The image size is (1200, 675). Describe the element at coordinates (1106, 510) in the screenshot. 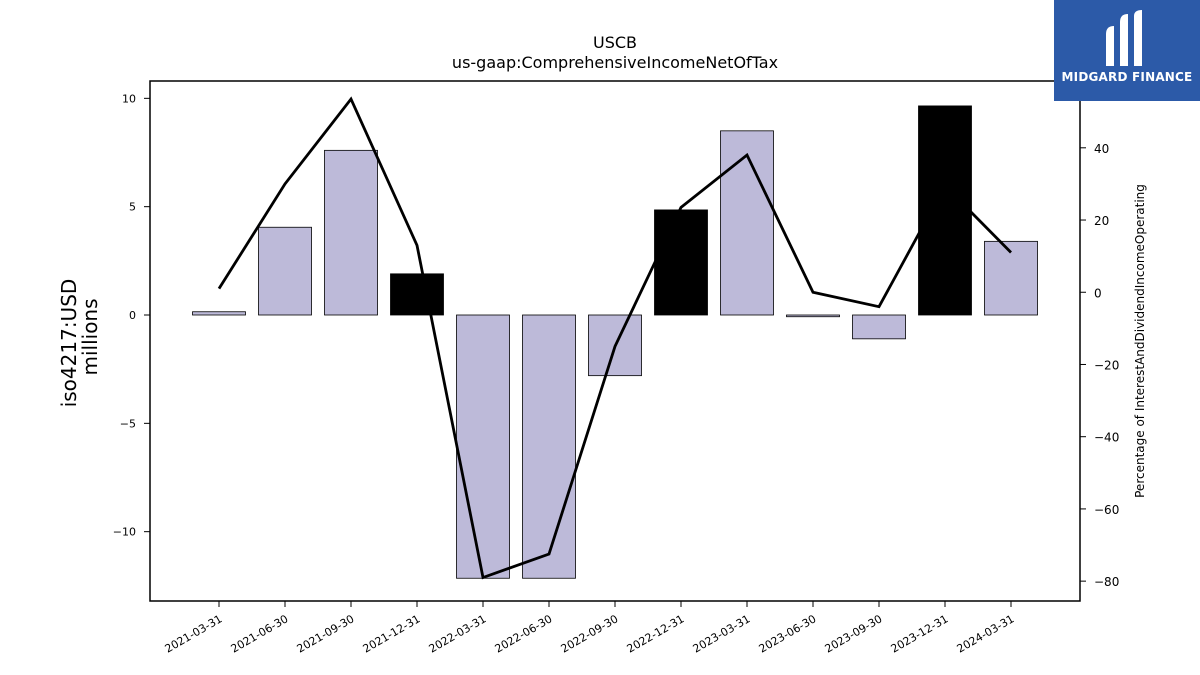

I see `y2-tick-label: −60` at that location.